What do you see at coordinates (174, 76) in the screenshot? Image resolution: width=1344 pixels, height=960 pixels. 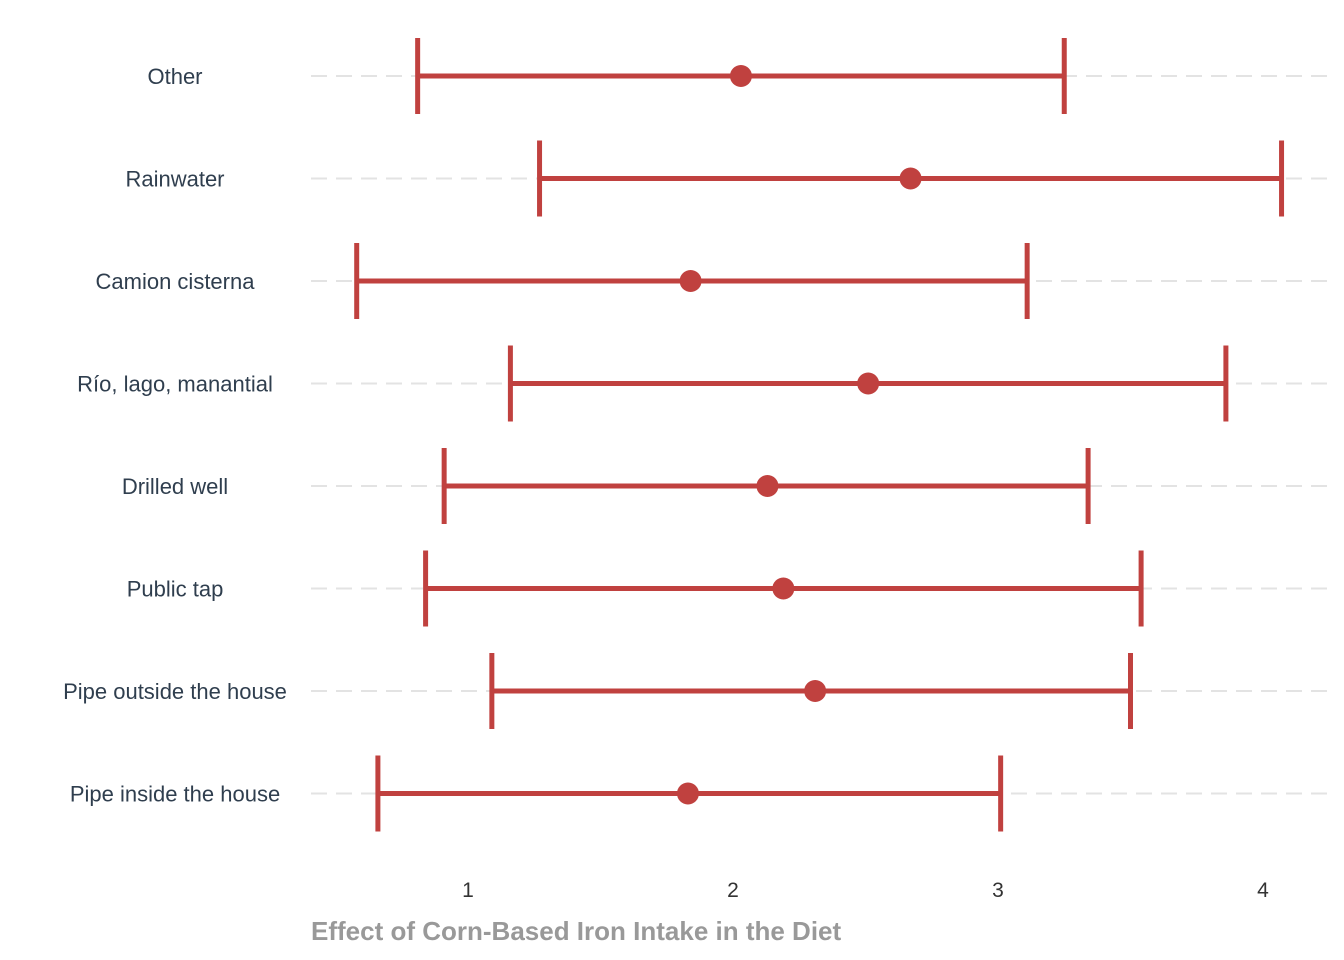 I see `category-label: Other` at bounding box center [174, 76].